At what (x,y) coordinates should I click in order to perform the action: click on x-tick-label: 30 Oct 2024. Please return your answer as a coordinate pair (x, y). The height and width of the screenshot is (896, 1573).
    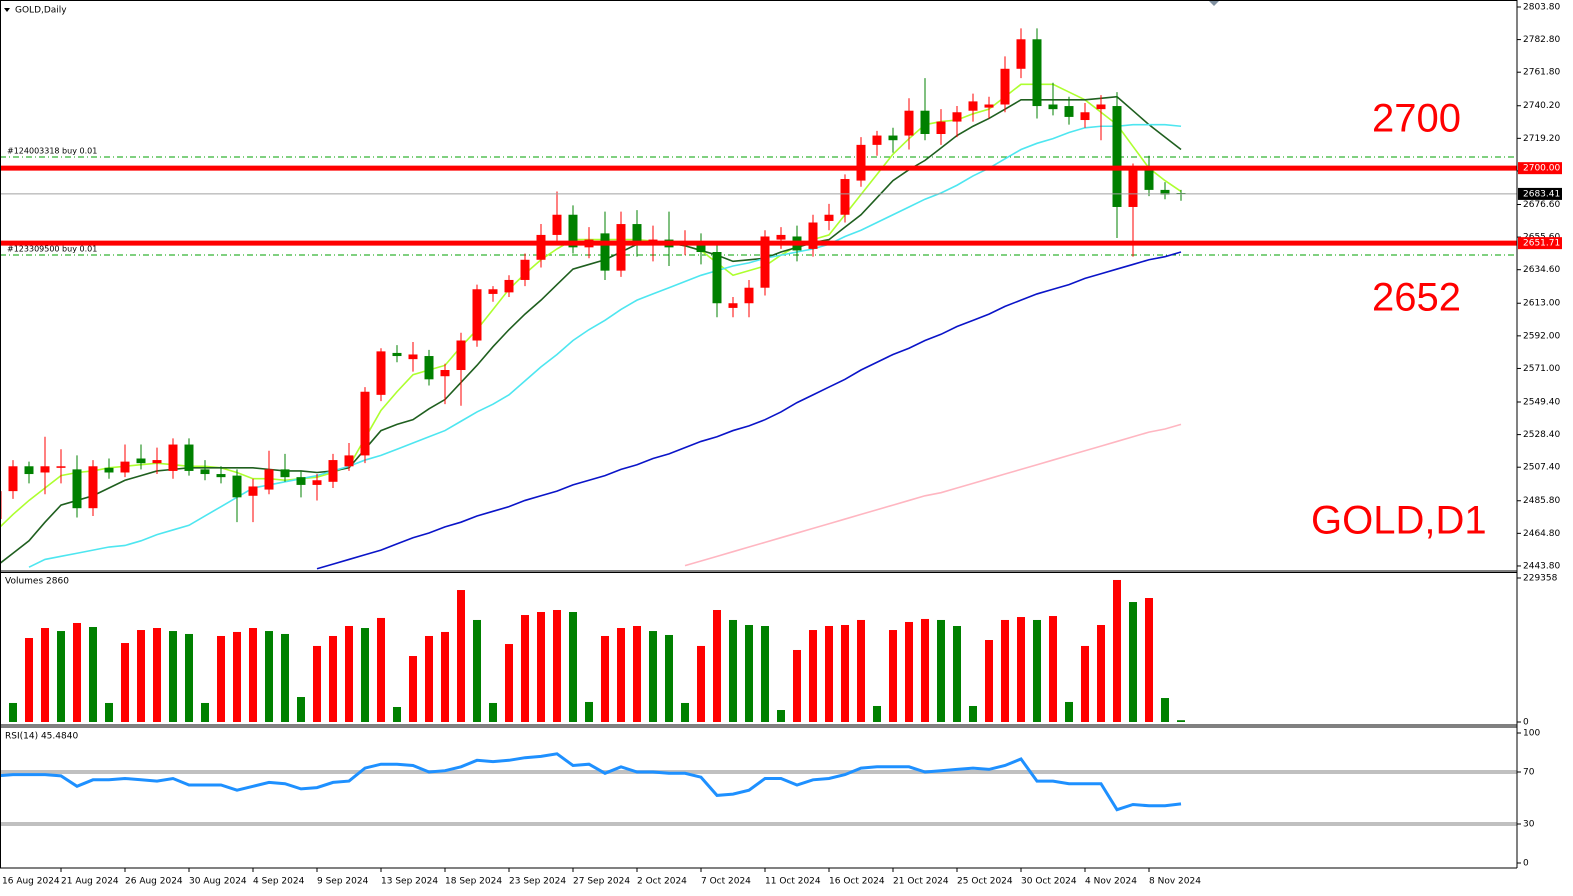
    Looking at the image, I should click on (1049, 882).